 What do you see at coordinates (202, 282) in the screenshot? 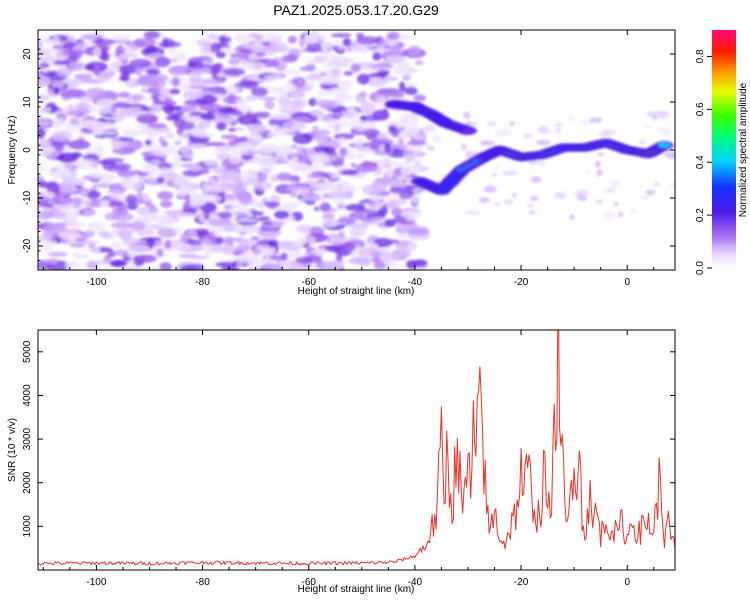
I see `x-tick-label: -80` at bounding box center [202, 282].